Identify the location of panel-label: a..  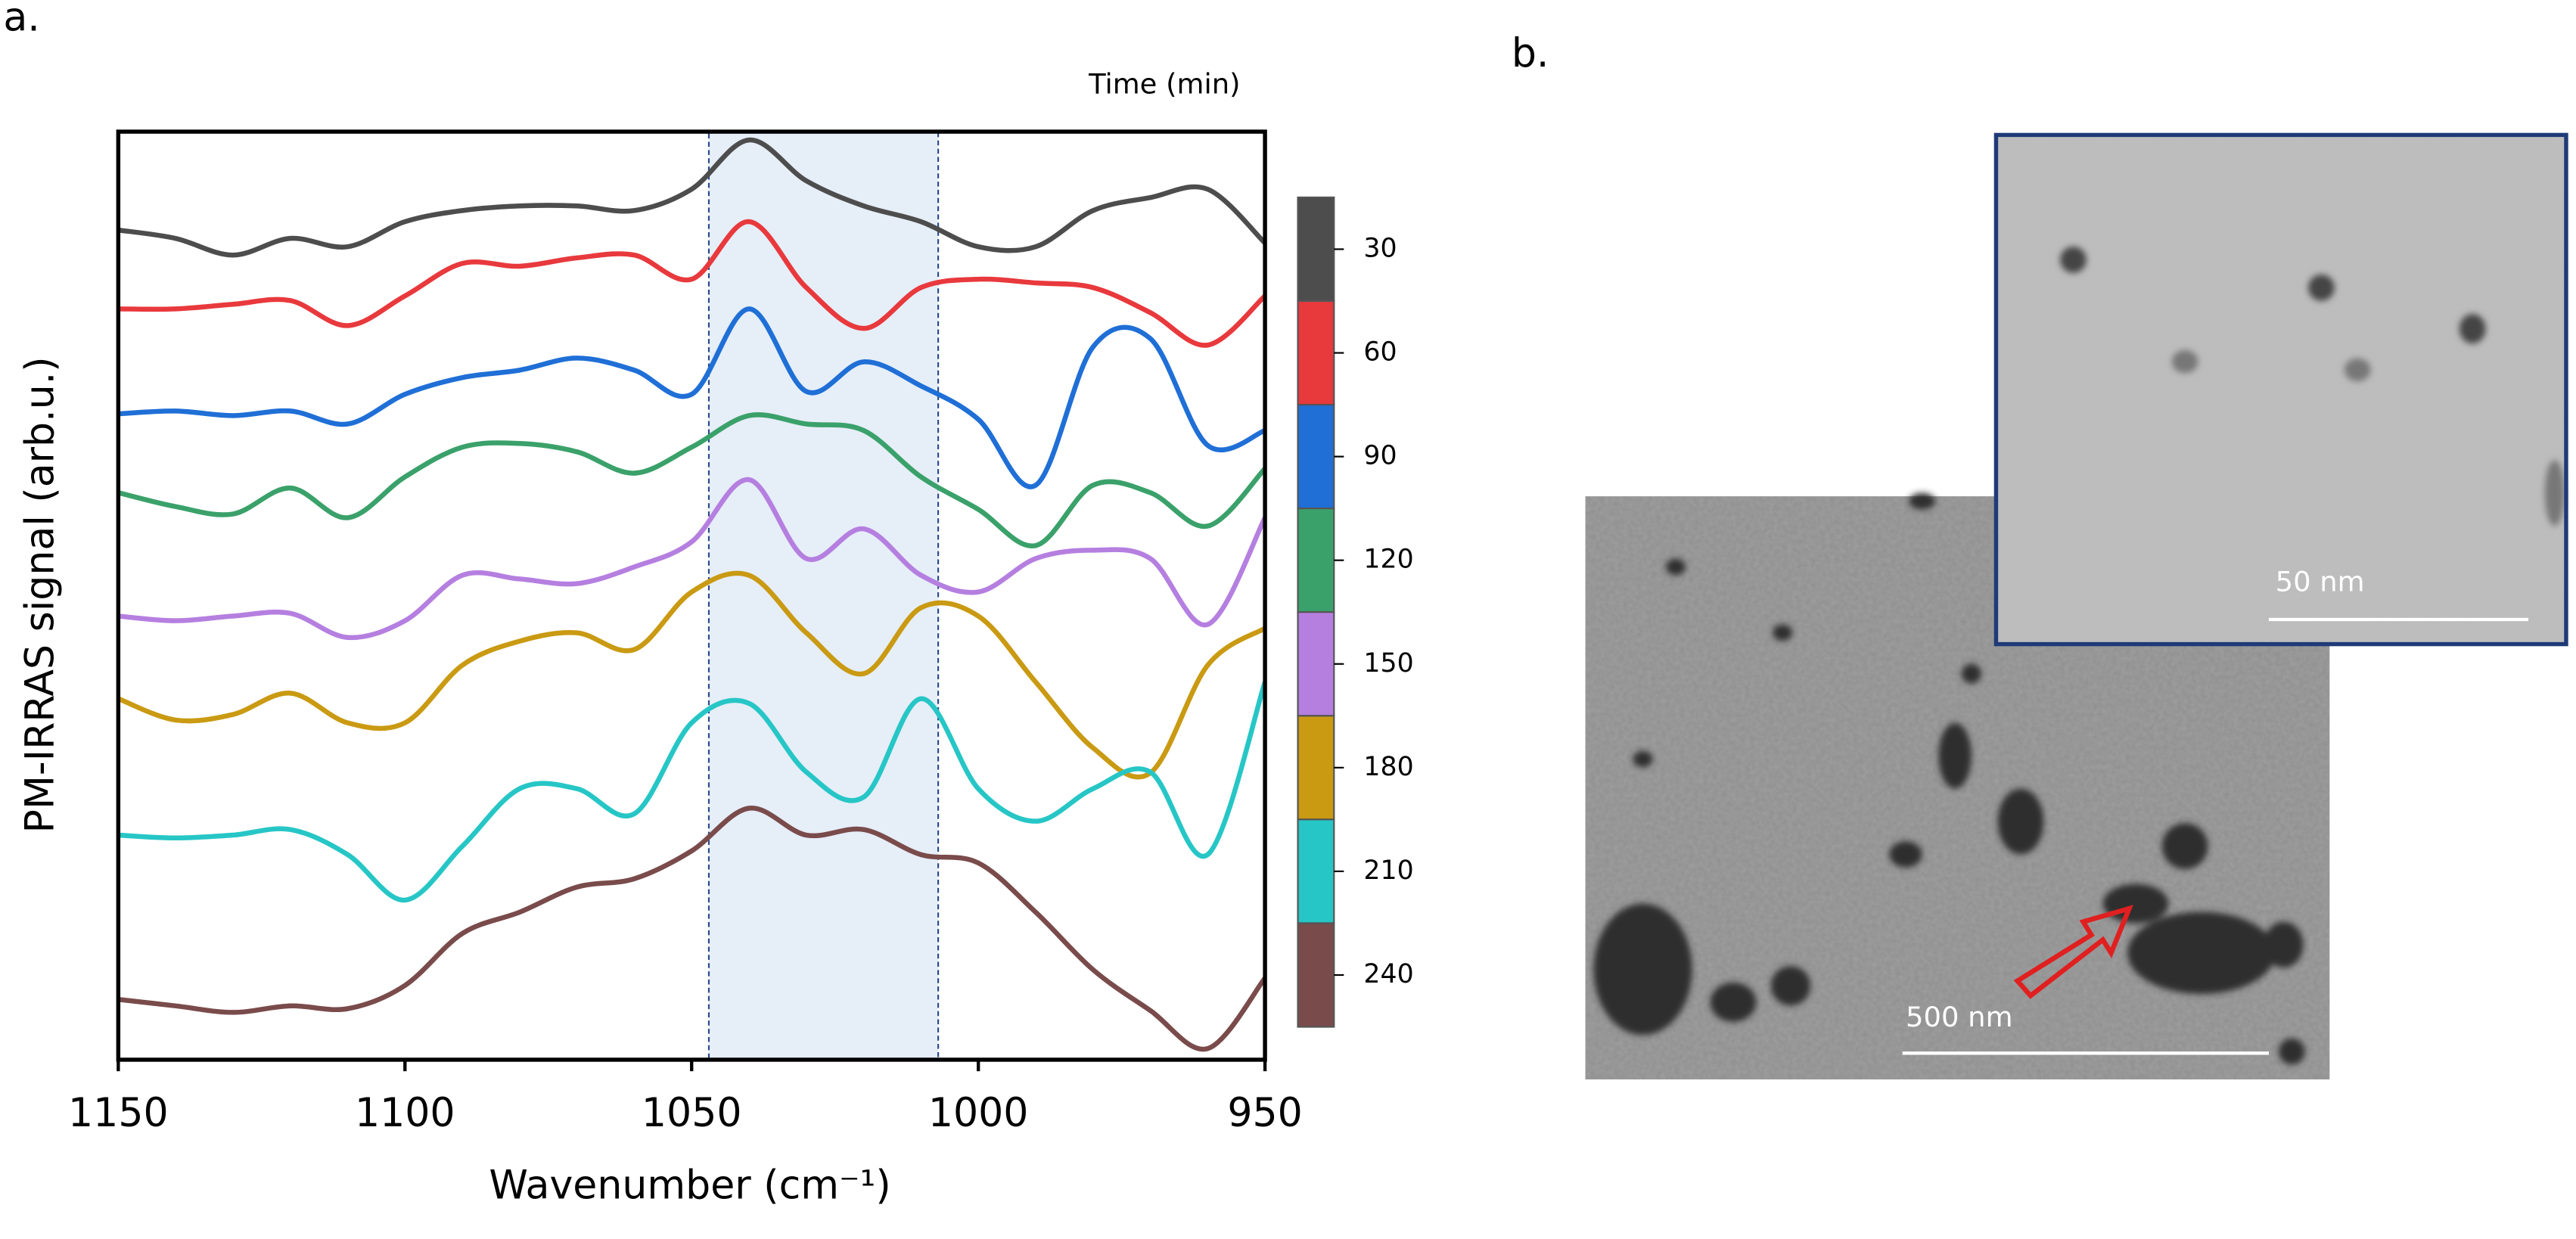
(21, 20).